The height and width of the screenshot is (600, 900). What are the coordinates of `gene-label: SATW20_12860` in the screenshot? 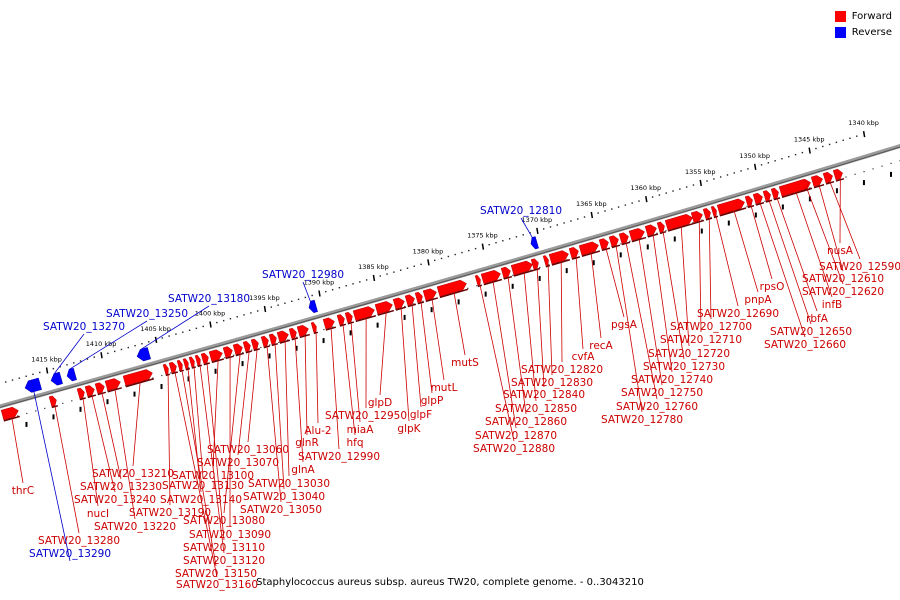 It's located at (526, 422).